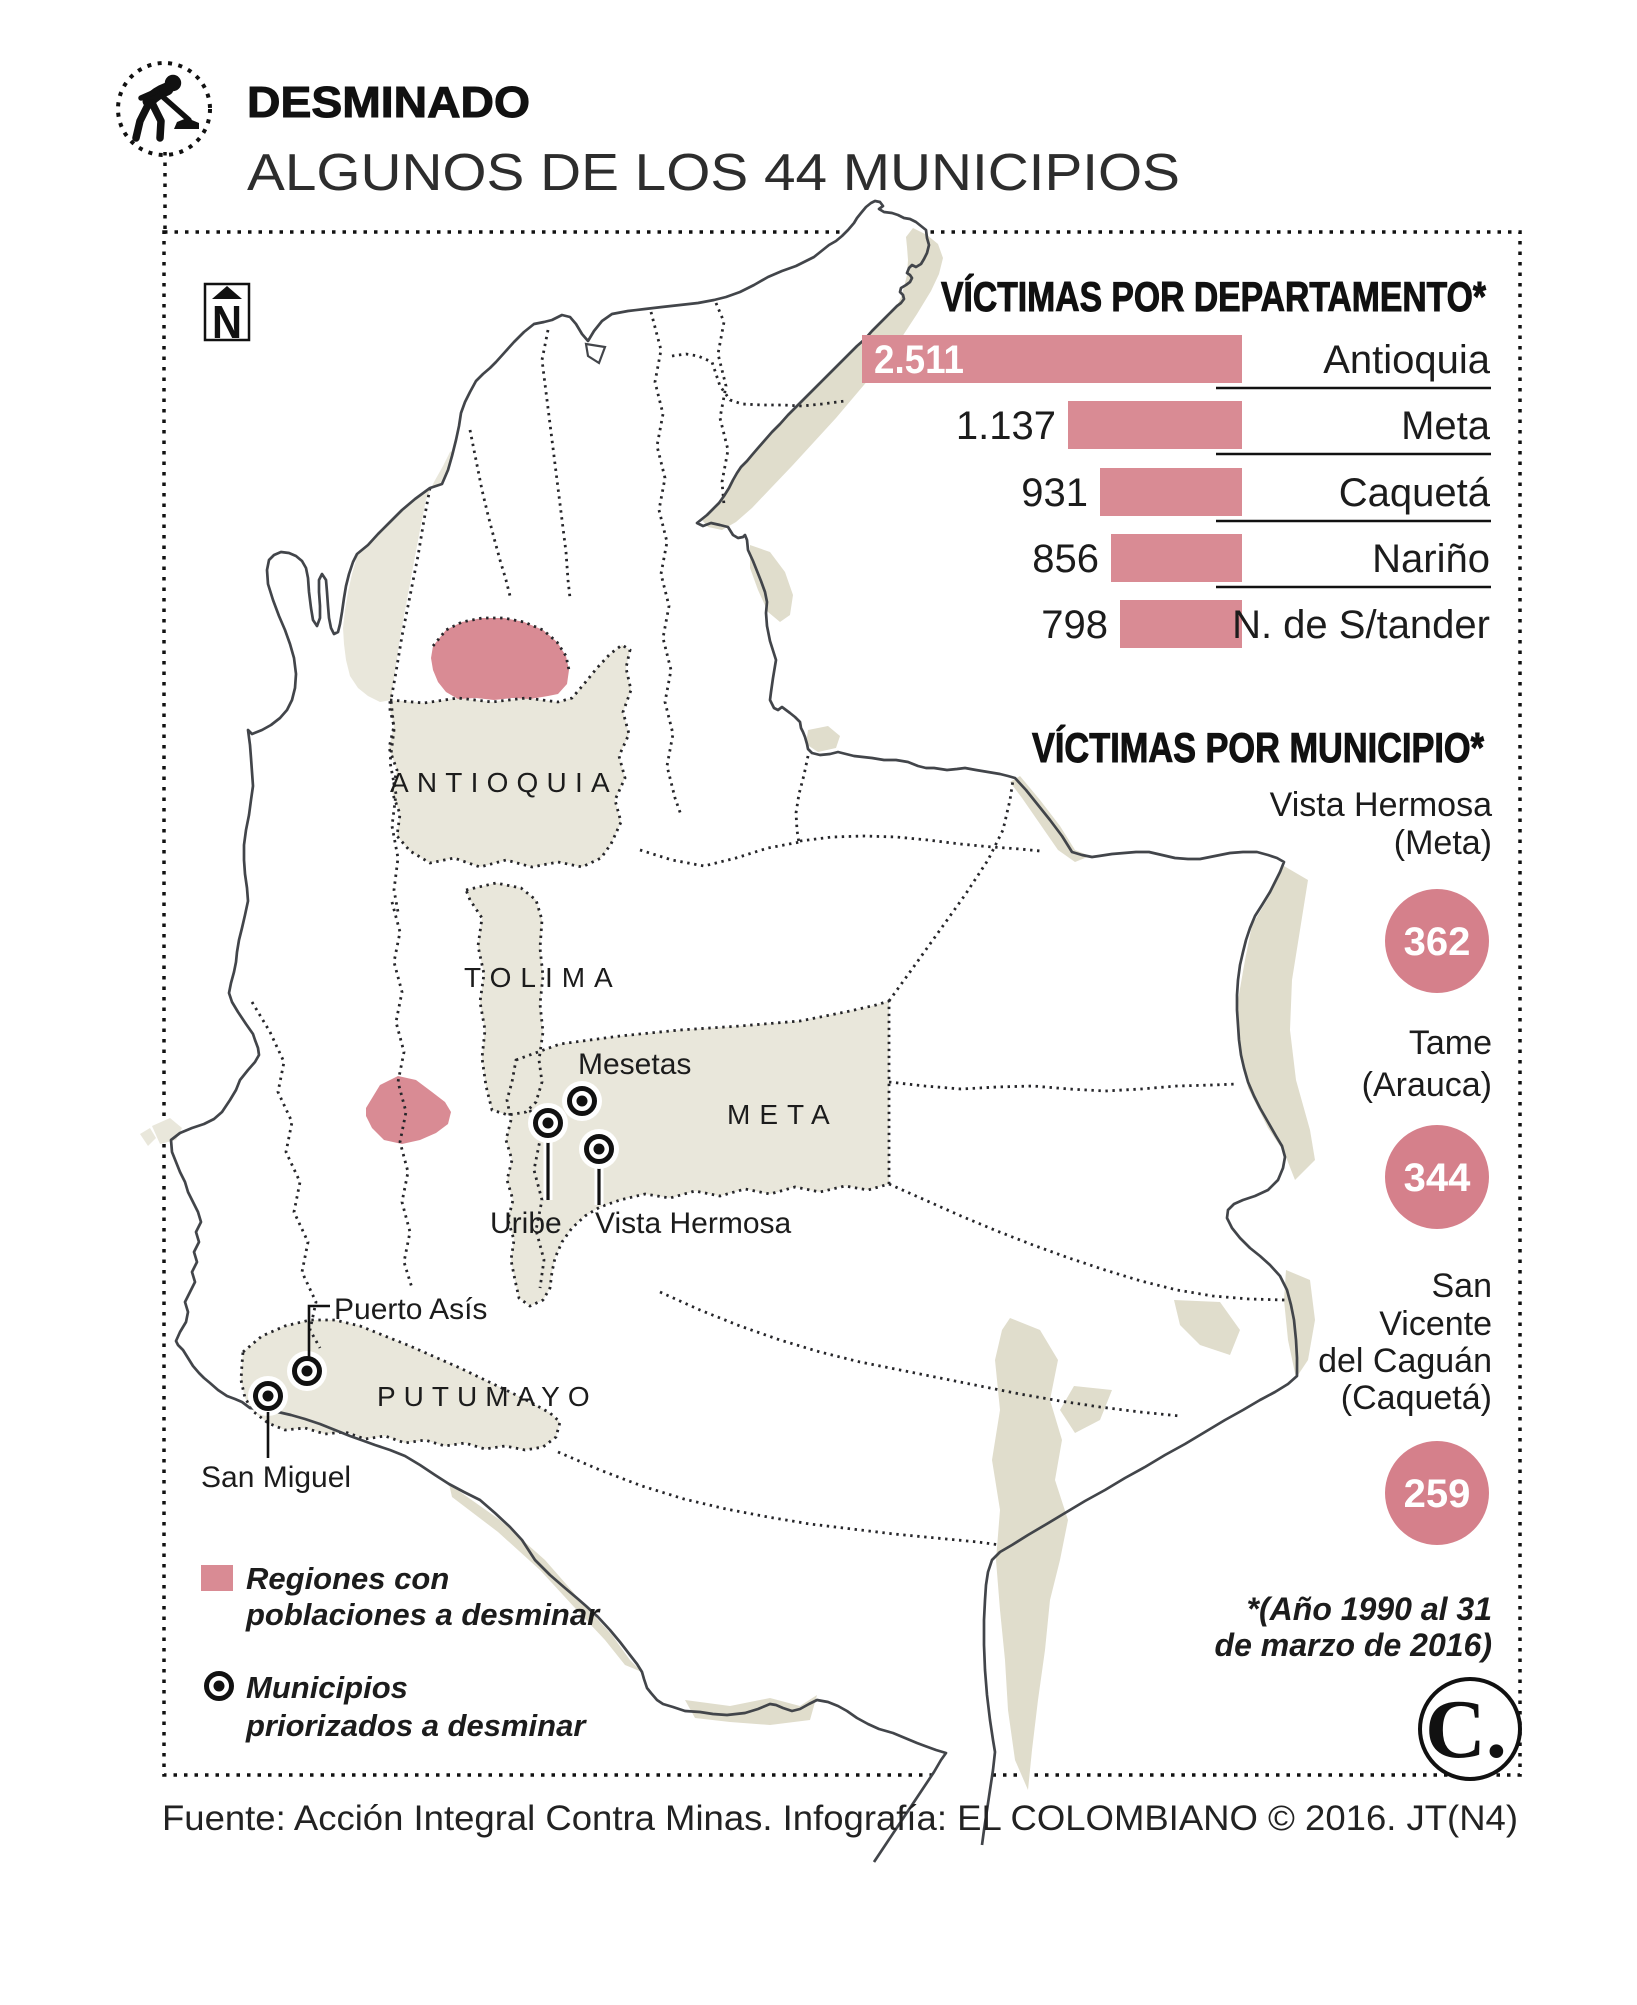 Image resolution: width=1637 pixels, height=2005 pixels. Describe the element at coordinates (423, 1614) in the screenshot. I see `svg-text: poblaciones a desminar` at that location.